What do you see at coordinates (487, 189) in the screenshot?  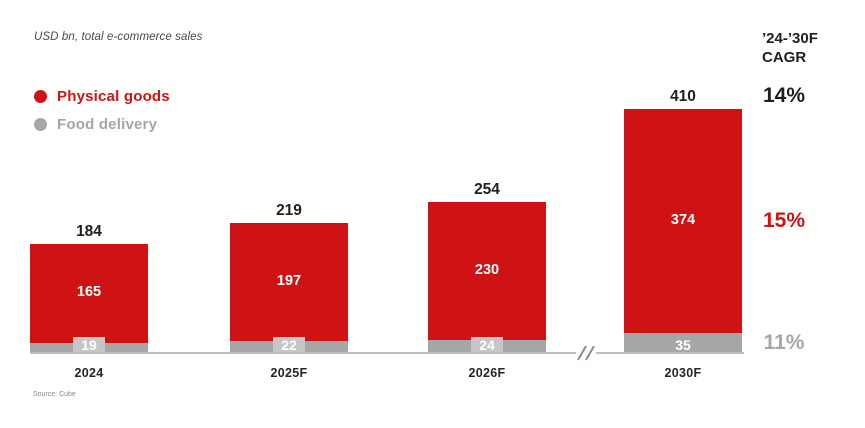 I see `bar-total-label-2026F: 254` at bounding box center [487, 189].